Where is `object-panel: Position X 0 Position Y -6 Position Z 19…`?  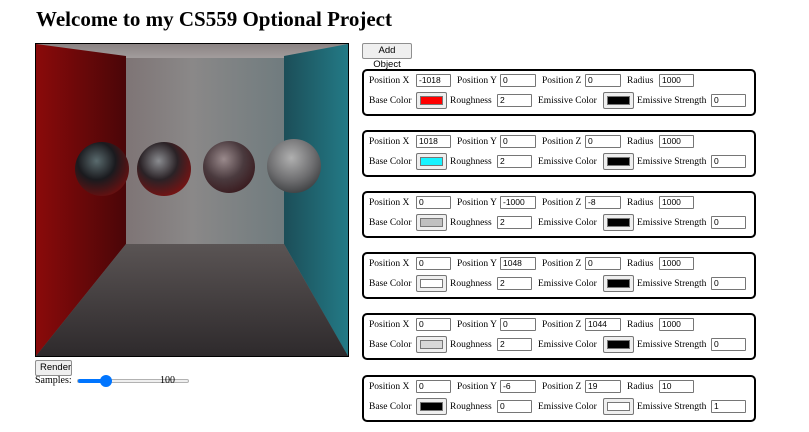
object-panel: Position X 0 Position Y -6 Position Z 19… is located at coordinates (559, 398).